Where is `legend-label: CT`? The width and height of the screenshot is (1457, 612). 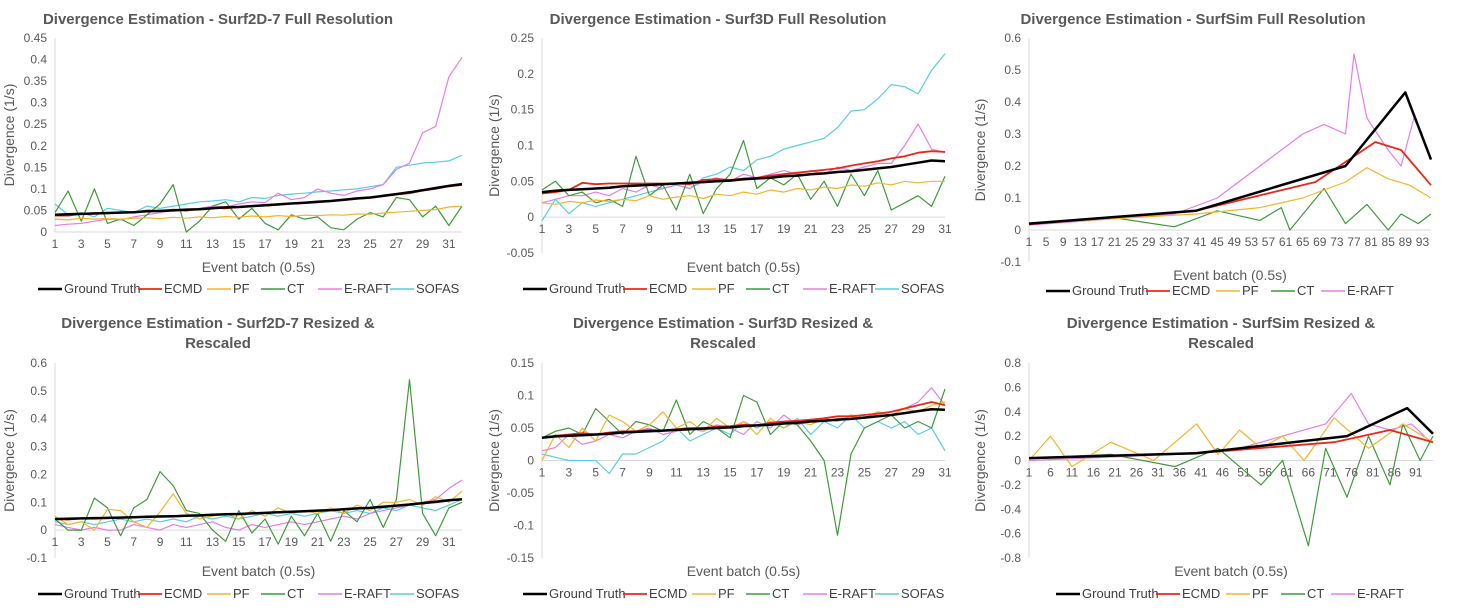 legend-label: CT is located at coordinates (780, 593).